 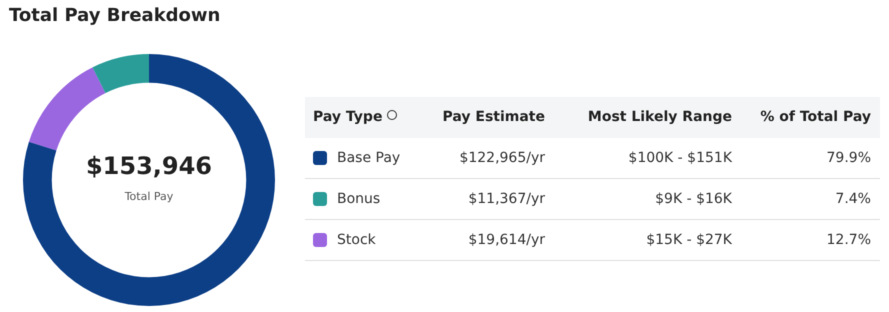 What do you see at coordinates (848, 240) in the screenshot?
I see `data-label: 12.7%` at bounding box center [848, 240].